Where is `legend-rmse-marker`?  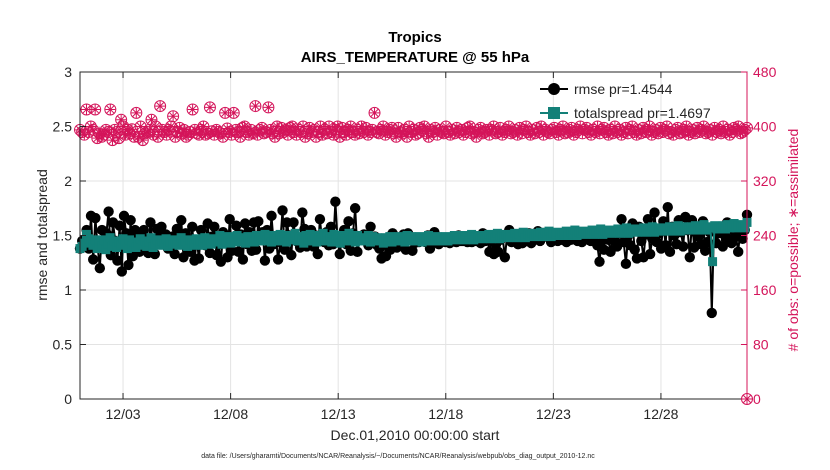
legend-rmse-marker is located at coordinates (554, 89).